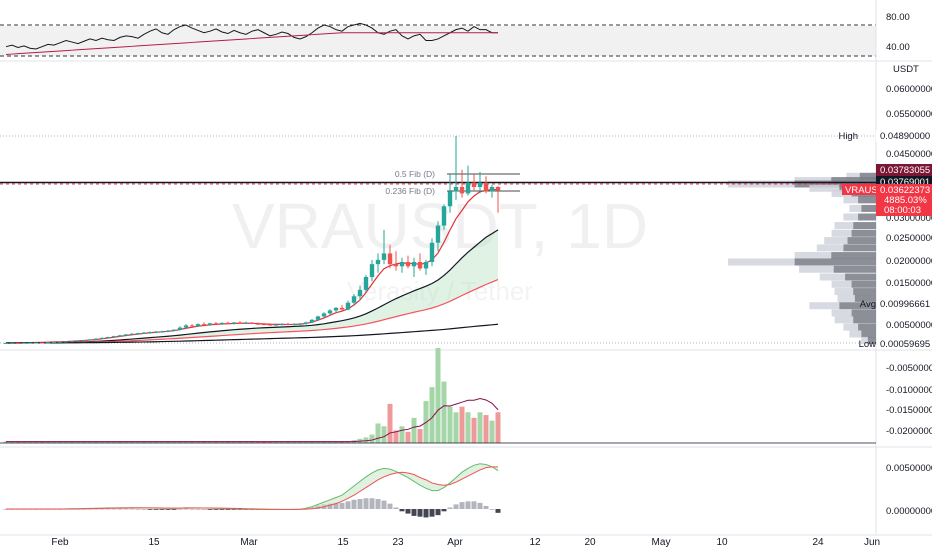 The height and width of the screenshot is (555, 932). What do you see at coordinates (398, 542) in the screenshot?
I see `date-tick: 23` at bounding box center [398, 542].